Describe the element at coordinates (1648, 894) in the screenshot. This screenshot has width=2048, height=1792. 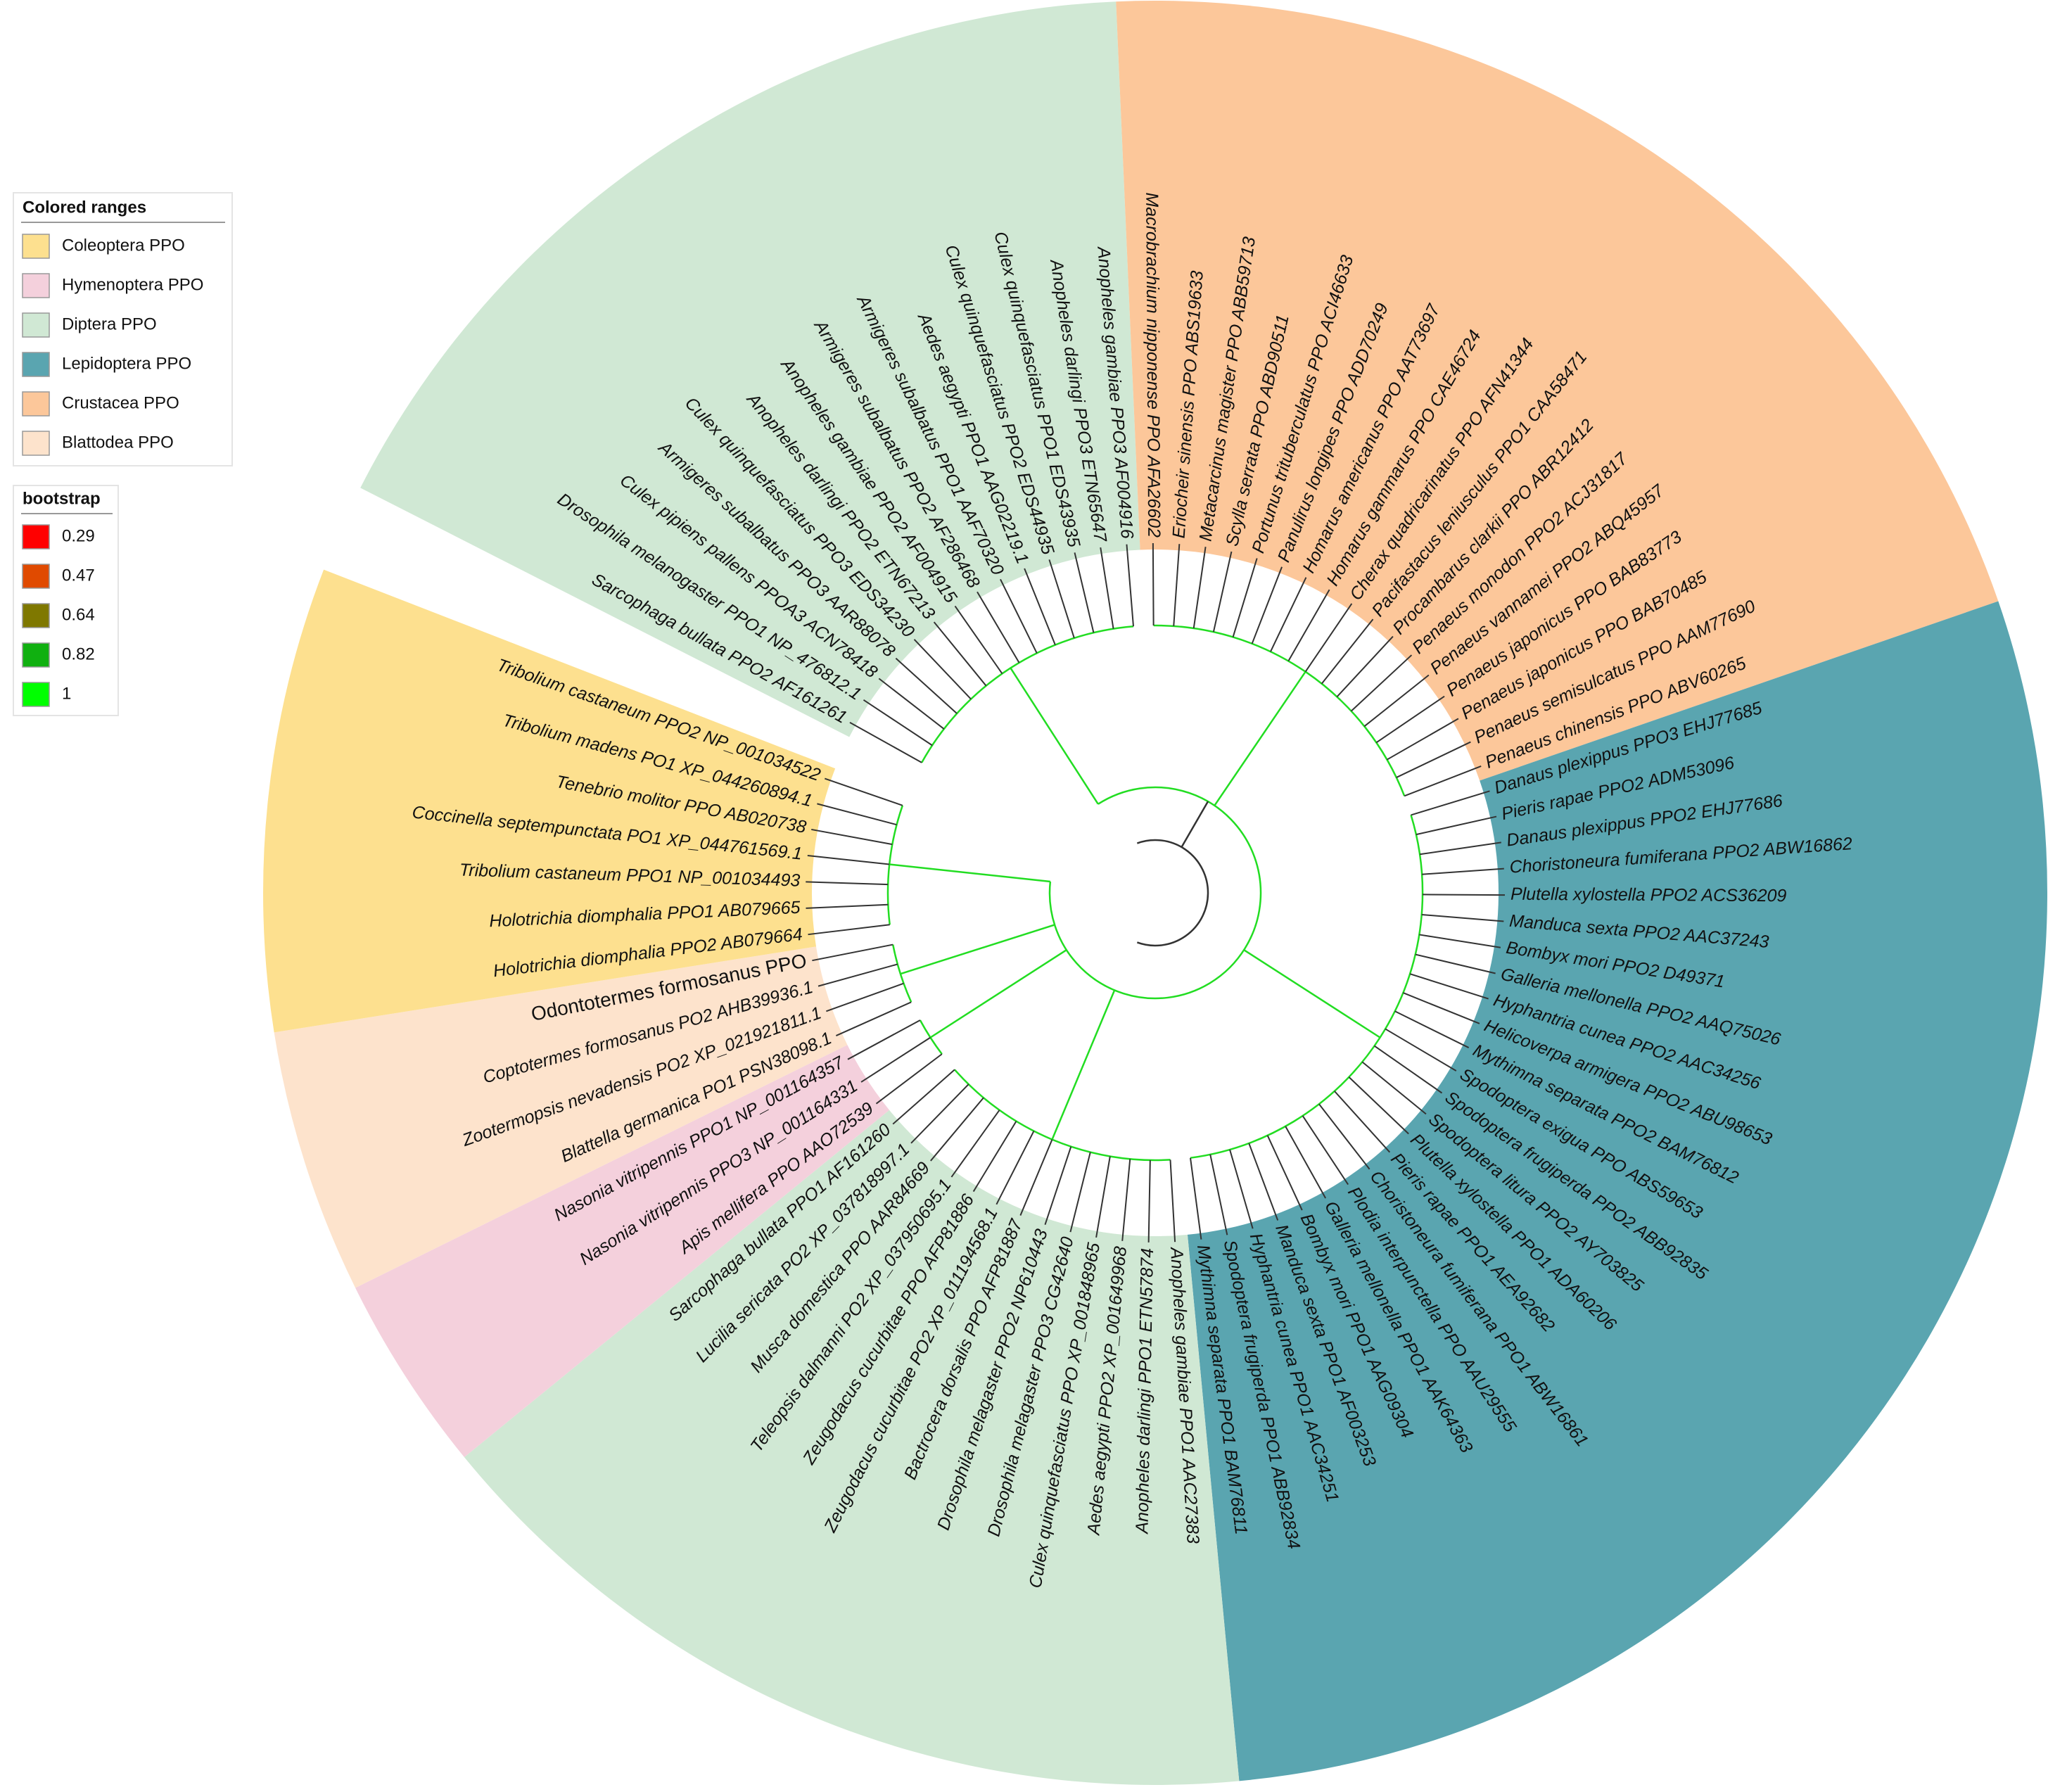
I see `leaf-label: Plutella xylostella PPO2 ACS36209` at that location.